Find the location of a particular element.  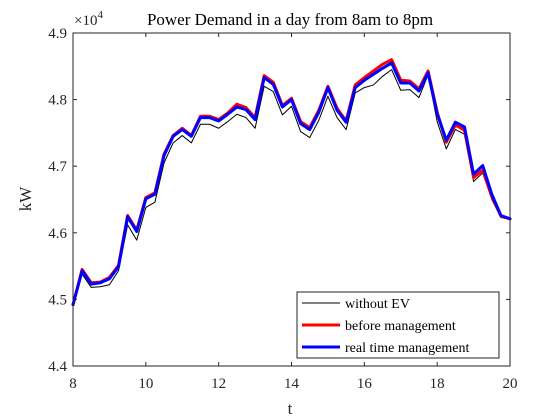

x-tick-label: 8 is located at coordinates (73, 384).